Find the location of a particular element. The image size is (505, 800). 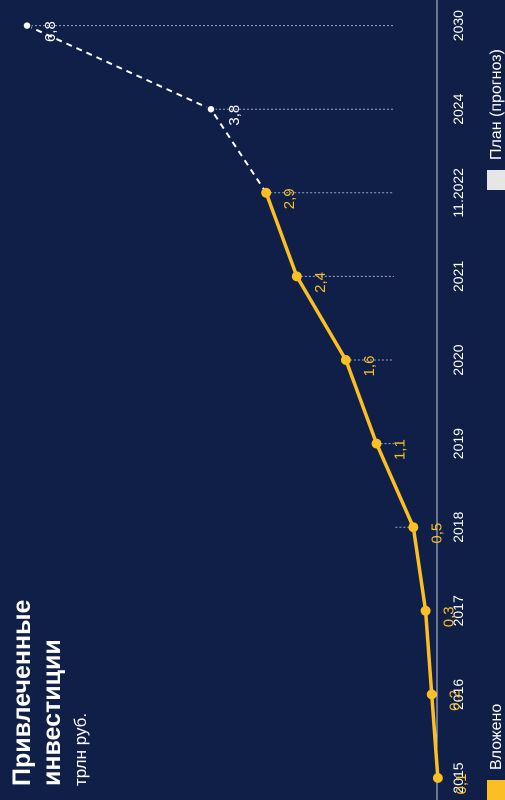

legend-label-invested: Вложено is located at coordinates (496, 737).